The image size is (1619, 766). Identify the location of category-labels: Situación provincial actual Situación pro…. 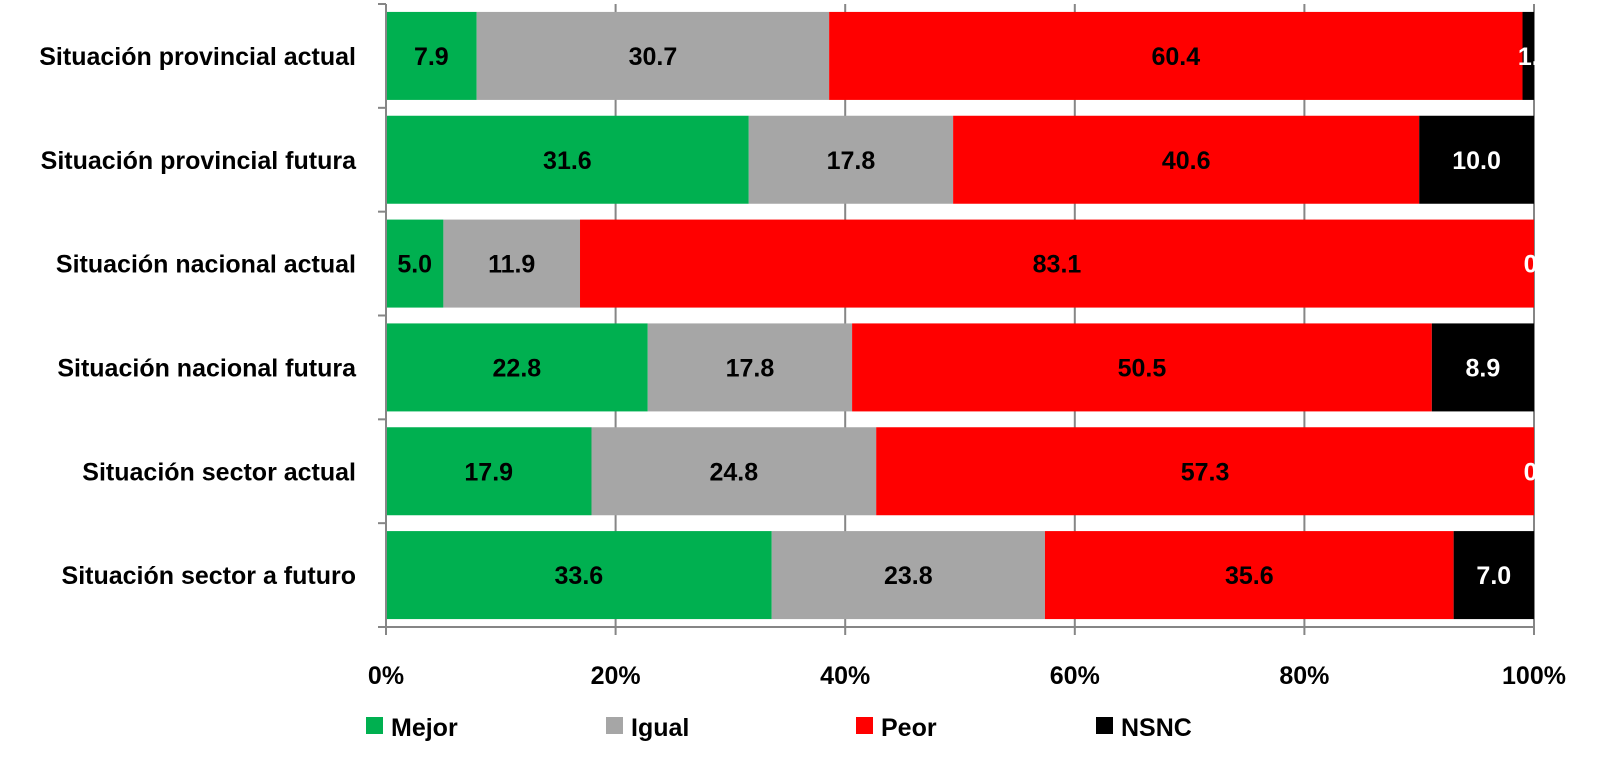
(198, 316).